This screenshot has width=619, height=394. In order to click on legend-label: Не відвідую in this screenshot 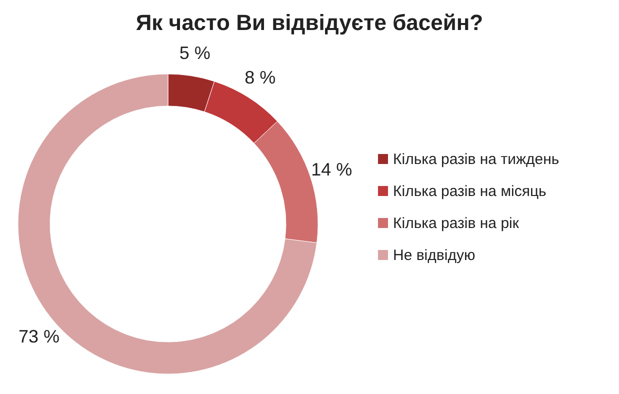, I will do `click(434, 255)`.